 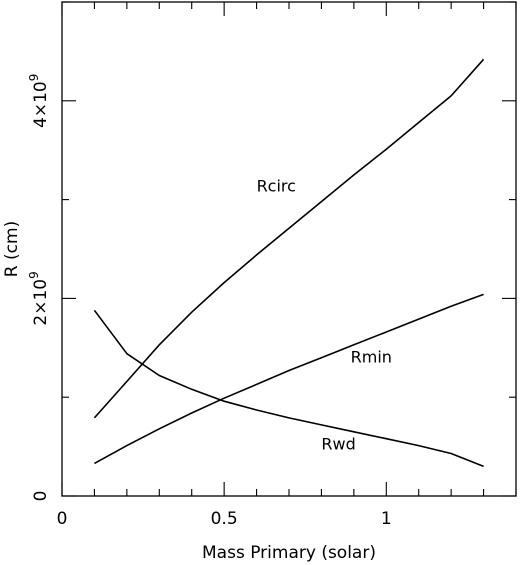 I want to click on x-tick-label: 0.5, so click(x=224, y=519).